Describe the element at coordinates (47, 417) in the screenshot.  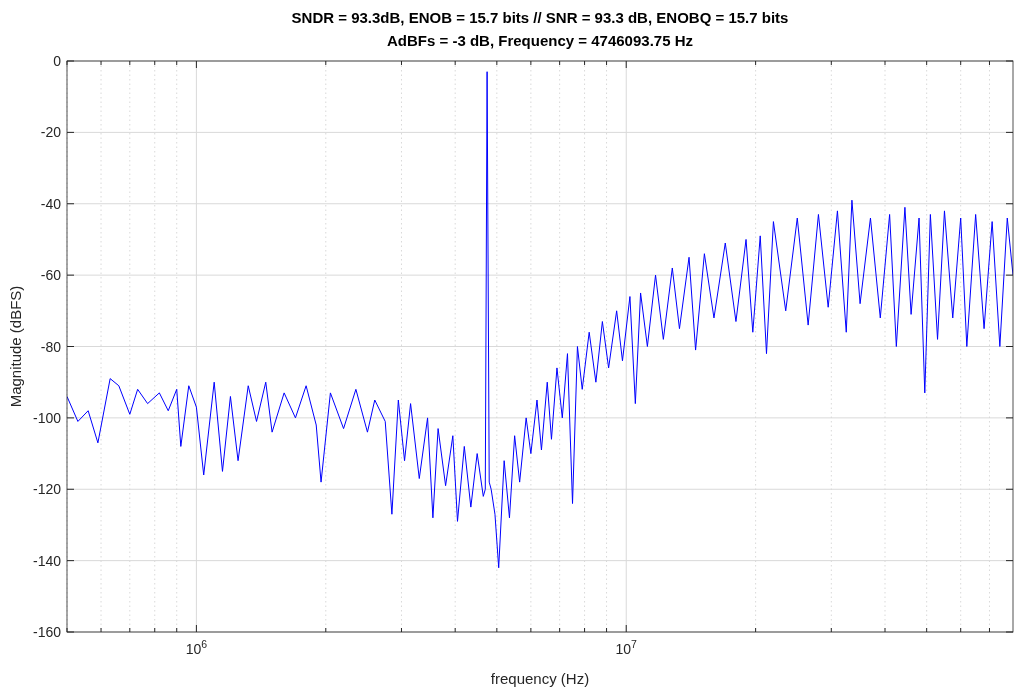
I see `y-tick-label: -100` at that location.